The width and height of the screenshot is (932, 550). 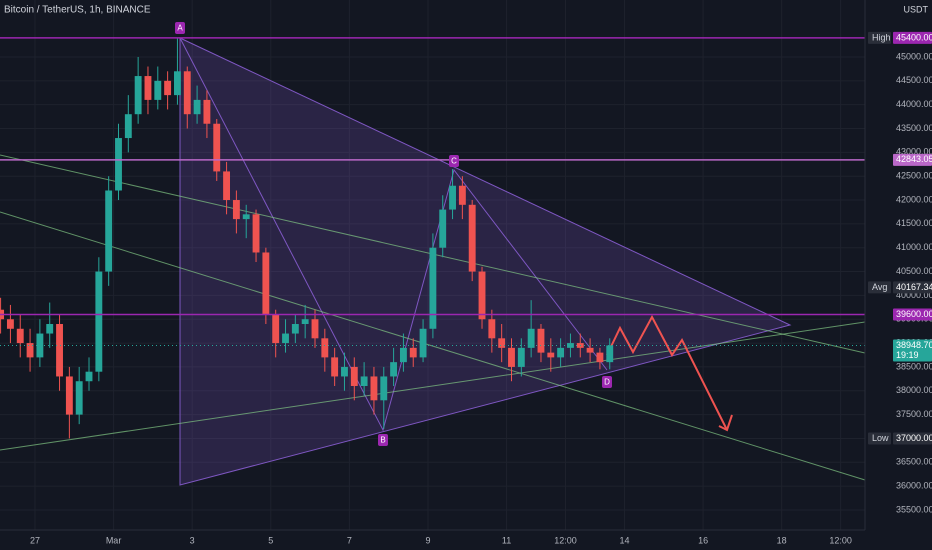 I want to click on projection, so click(x=667, y=372).